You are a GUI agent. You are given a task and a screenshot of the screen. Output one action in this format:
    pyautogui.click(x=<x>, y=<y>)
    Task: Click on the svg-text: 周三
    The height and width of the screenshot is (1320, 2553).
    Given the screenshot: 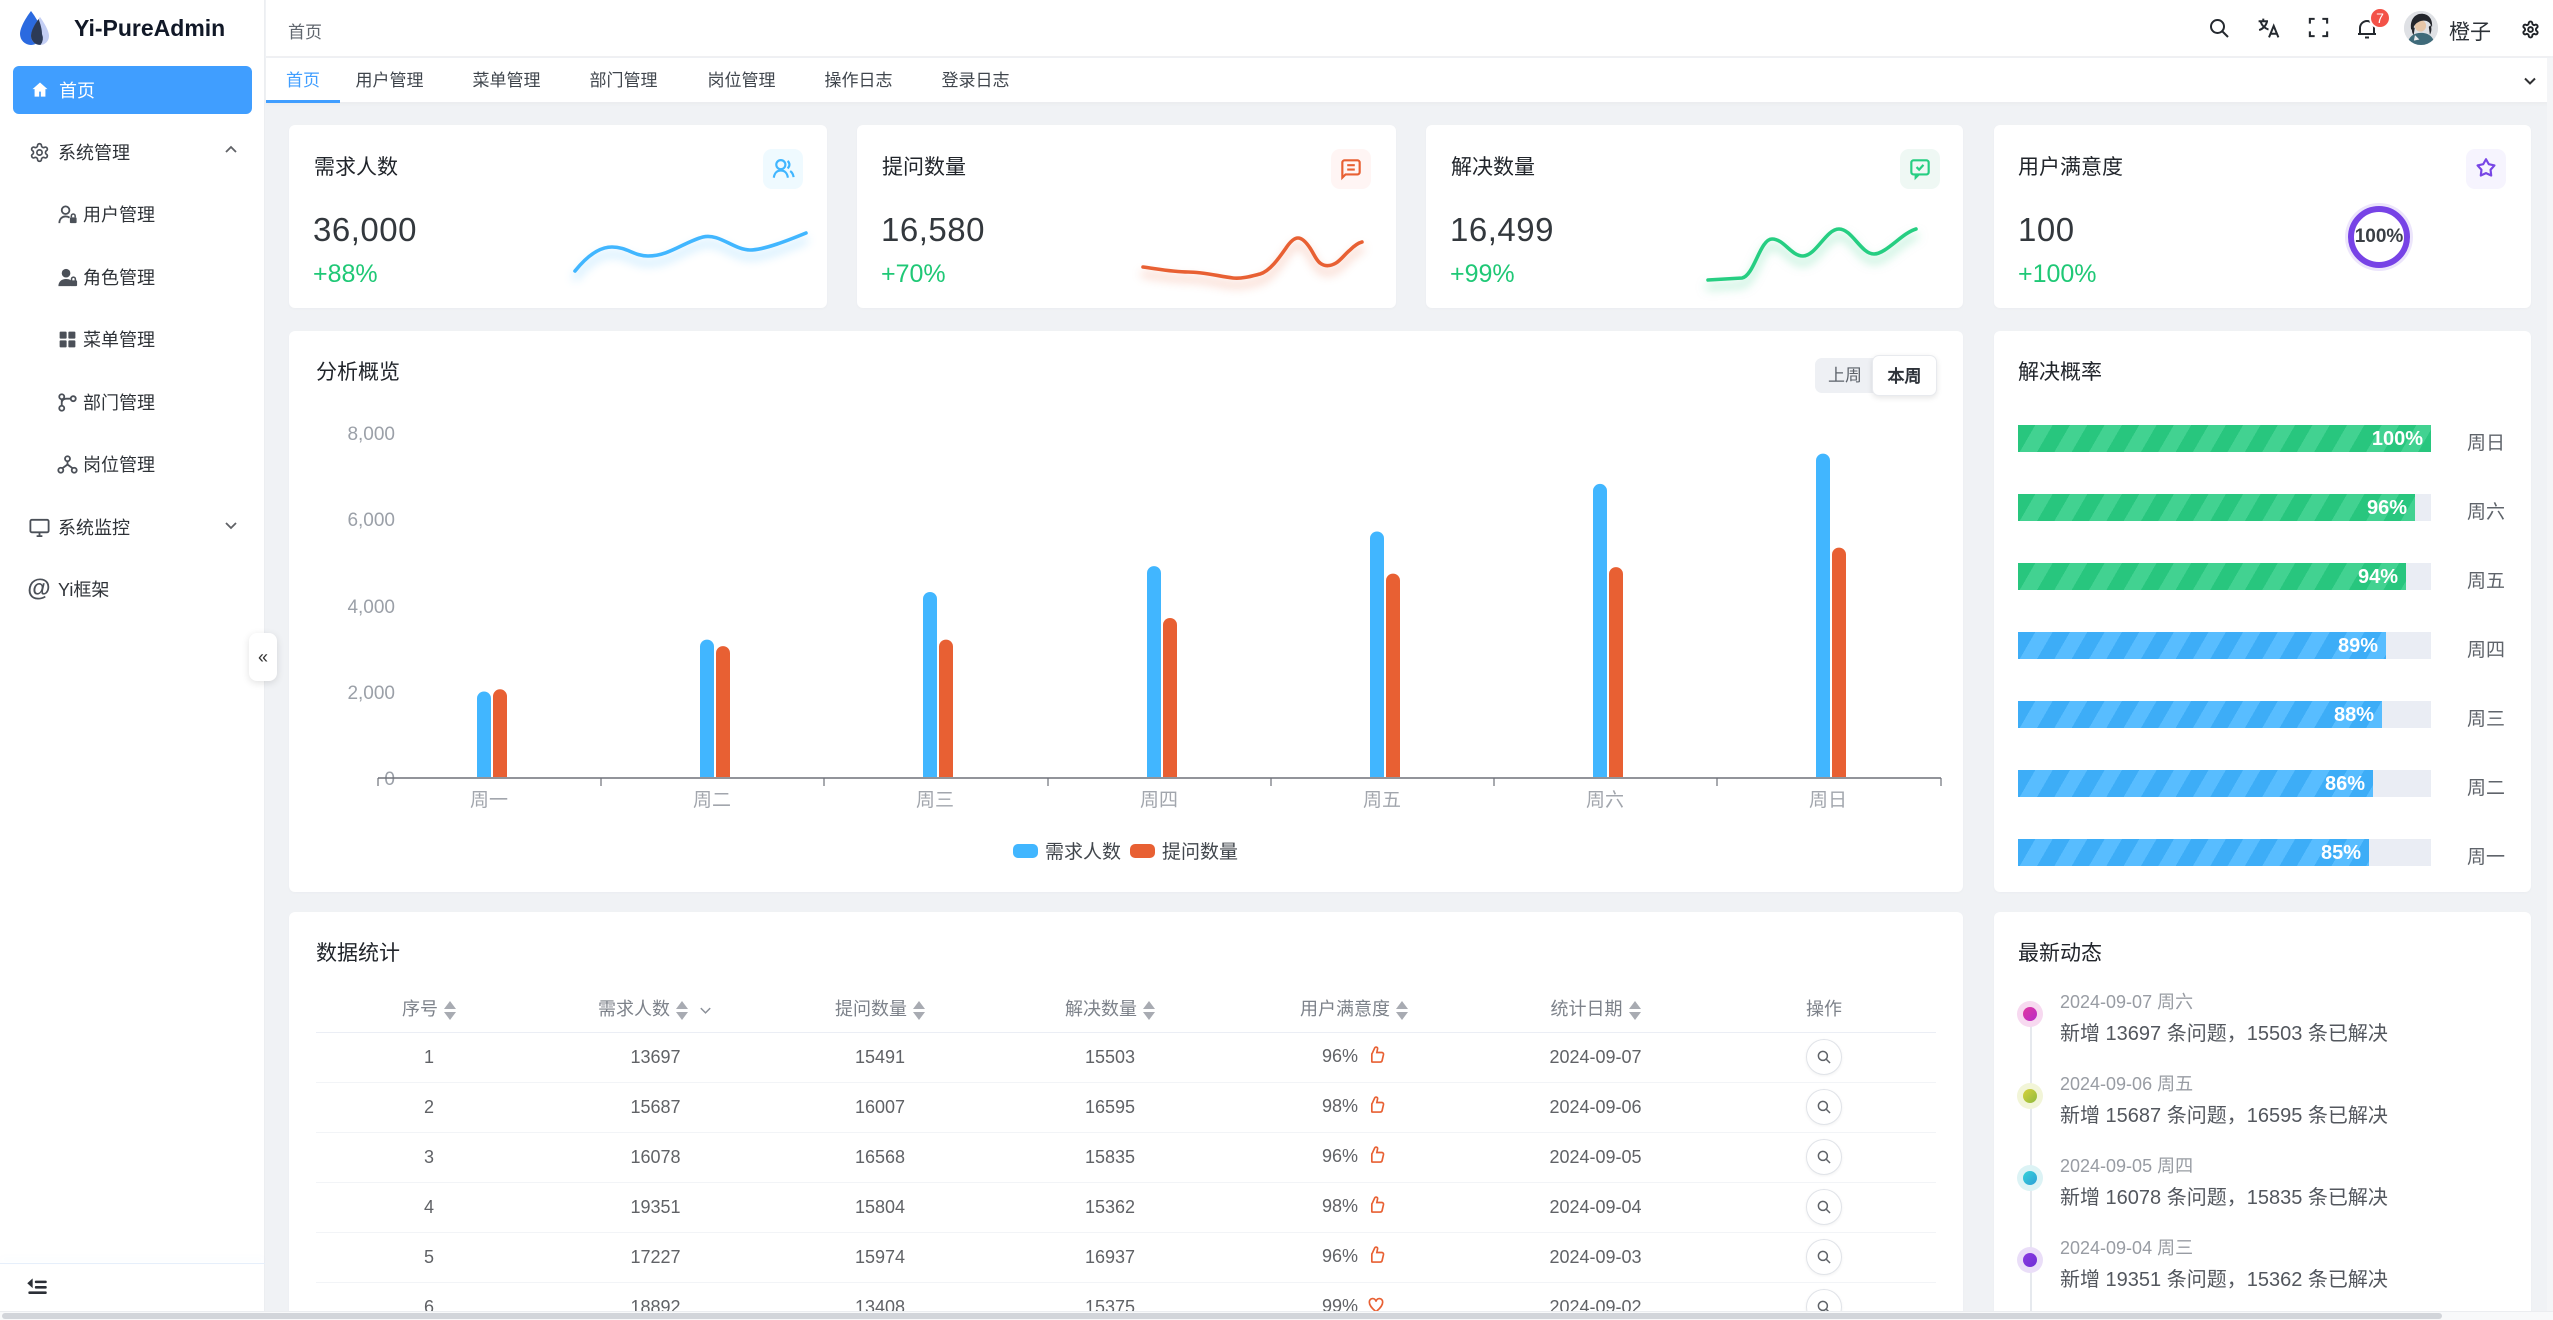 What is the action you would take?
    pyautogui.click(x=935, y=800)
    